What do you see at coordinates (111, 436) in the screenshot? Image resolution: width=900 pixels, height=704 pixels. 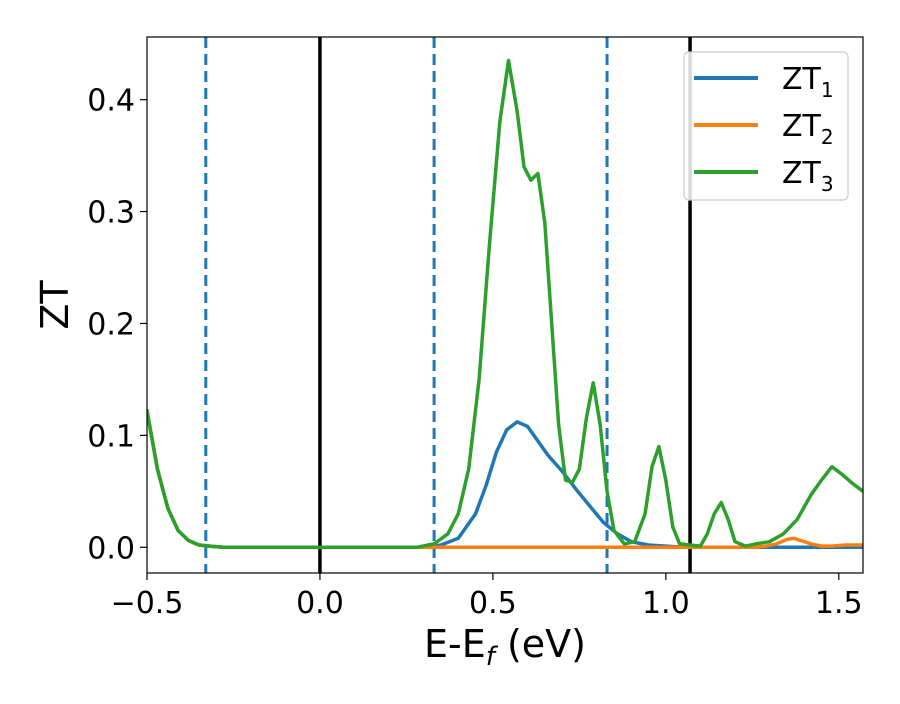 I see `y-tick-label: 0.1` at bounding box center [111, 436].